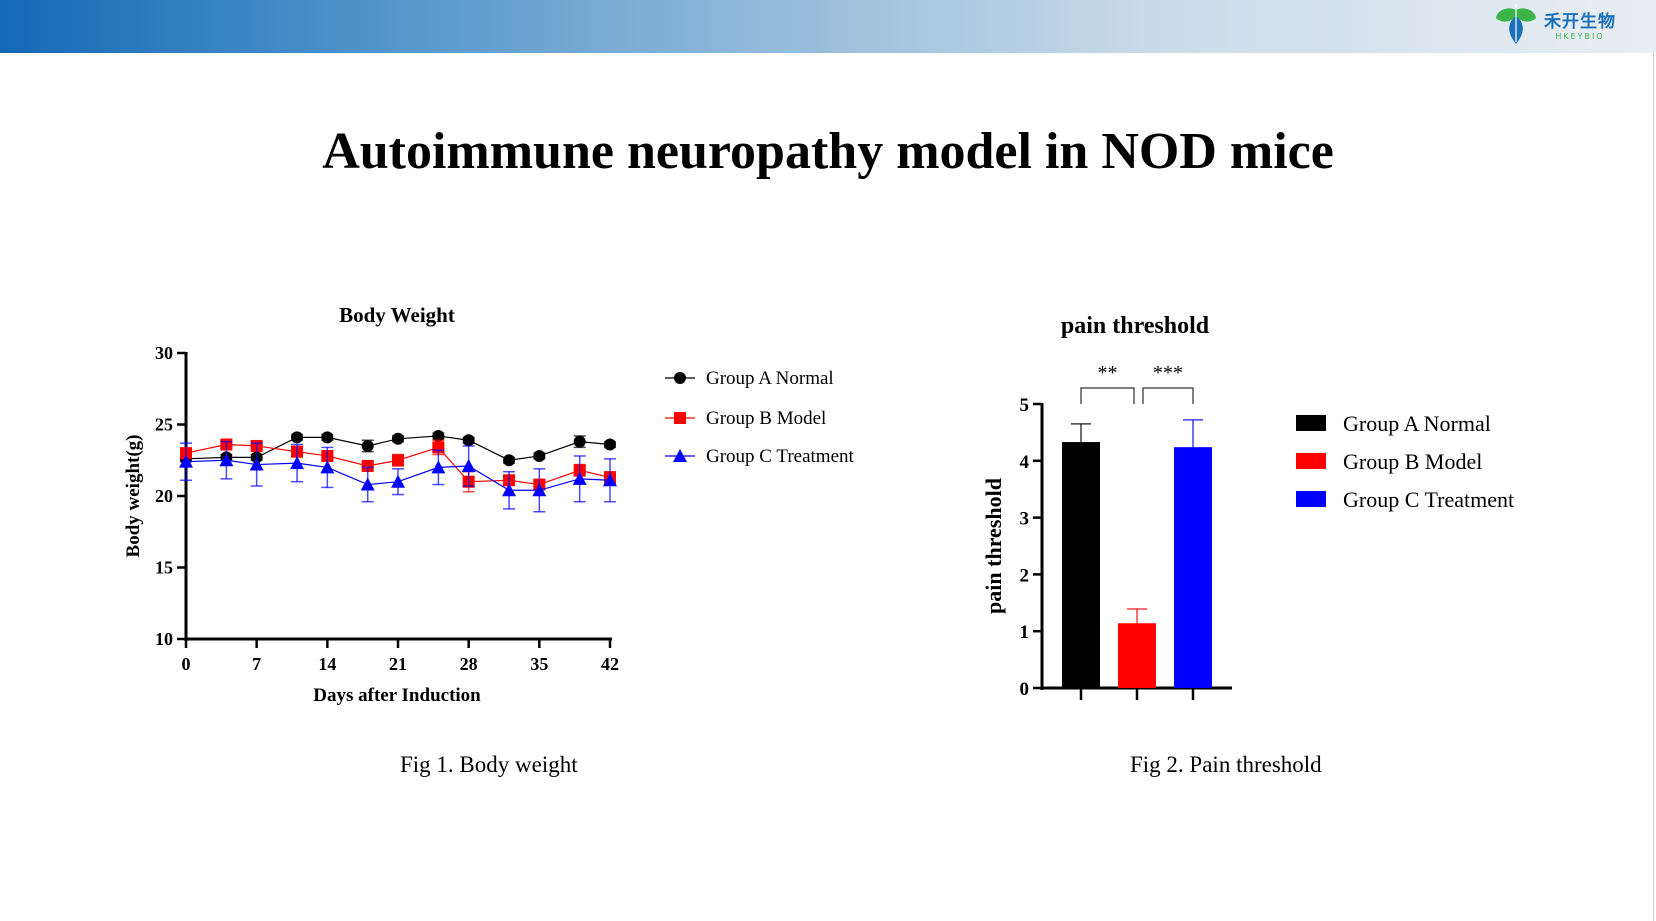  Describe the element at coordinates (1025, 519) in the screenshot. I see `chart2-y-tick-label: 3` at that location.